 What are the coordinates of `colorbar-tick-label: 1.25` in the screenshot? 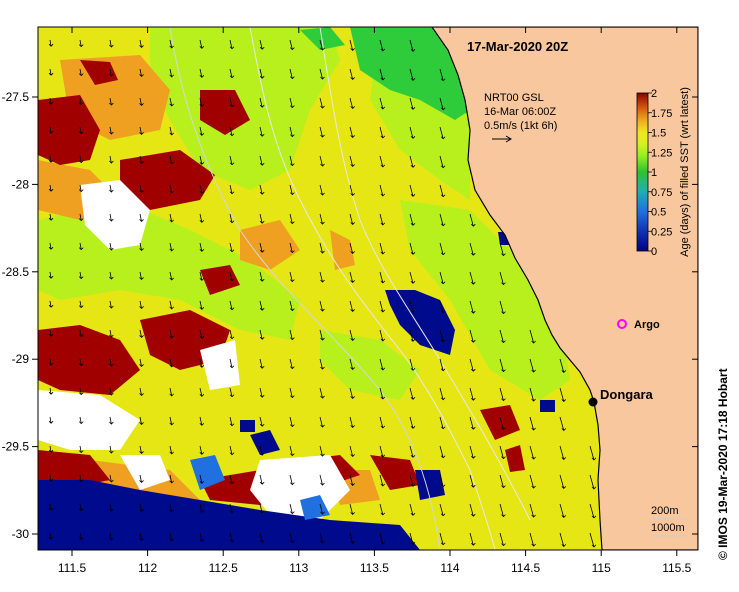 It's located at (661, 153).